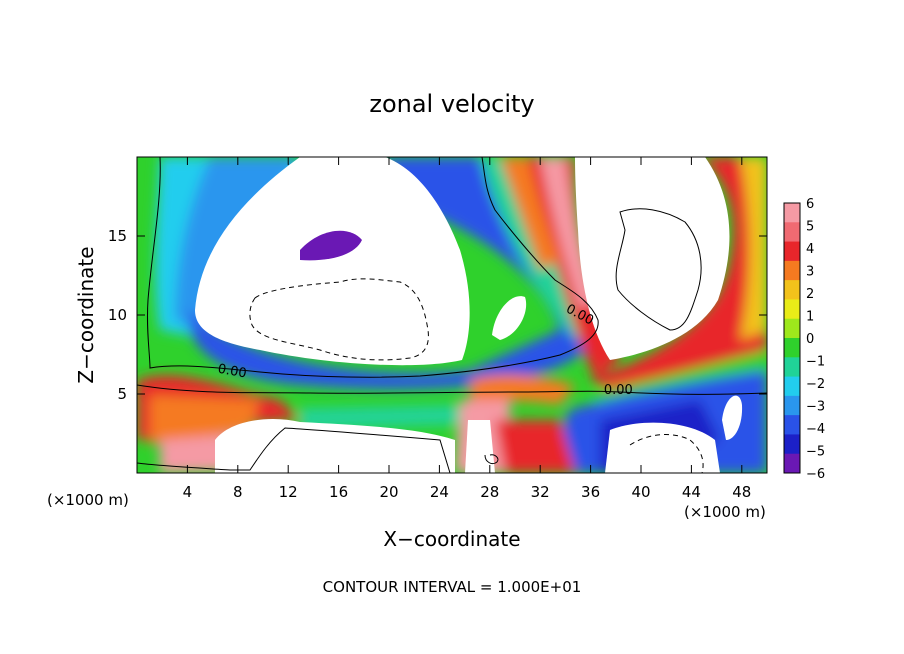 This screenshot has height=654, width=904. Describe the element at coordinates (815, 474) in the screenshot. I see `colorbar-tick-label: −6` at that location.